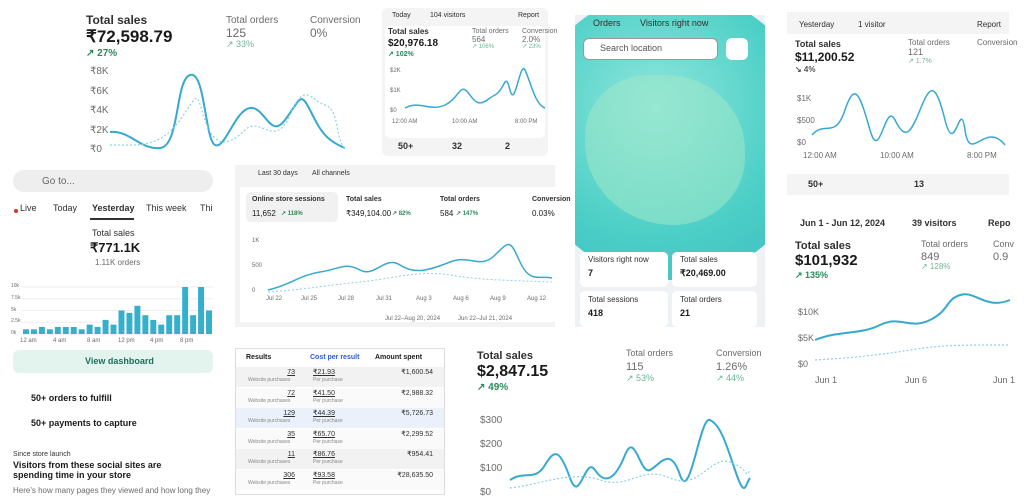 The height and width of the screenshot is (501, 1024). Describe the element at coordinates (417, 372) in the screenshot. I see `cell: ₹1,600.54` at that location.